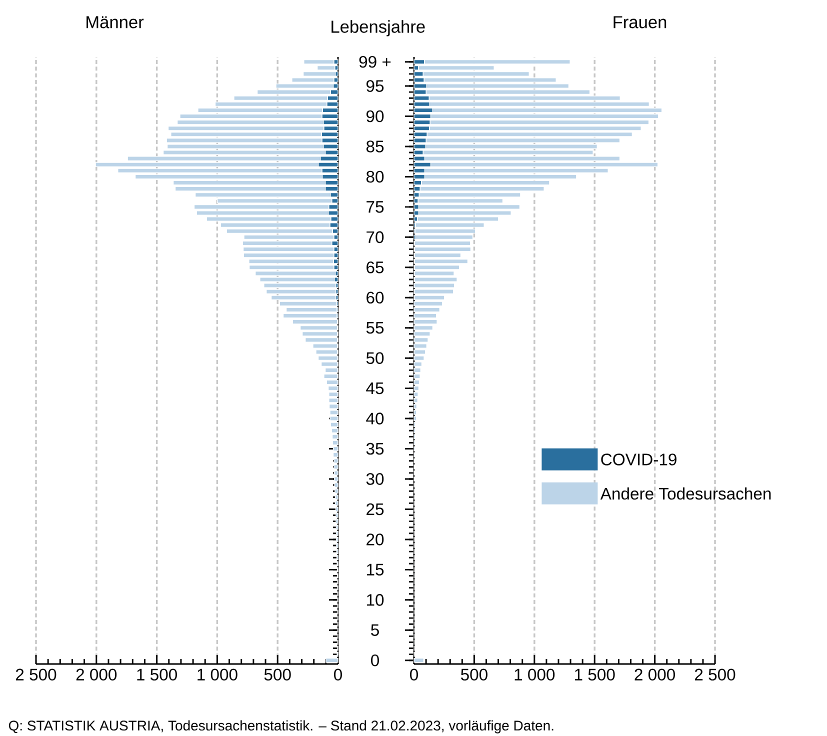 The image size is (827, 736). What do you see at coordinates (375, 298) in the screenshot?
I see `y-tick-label: 60` at bounding box center [375, 298].